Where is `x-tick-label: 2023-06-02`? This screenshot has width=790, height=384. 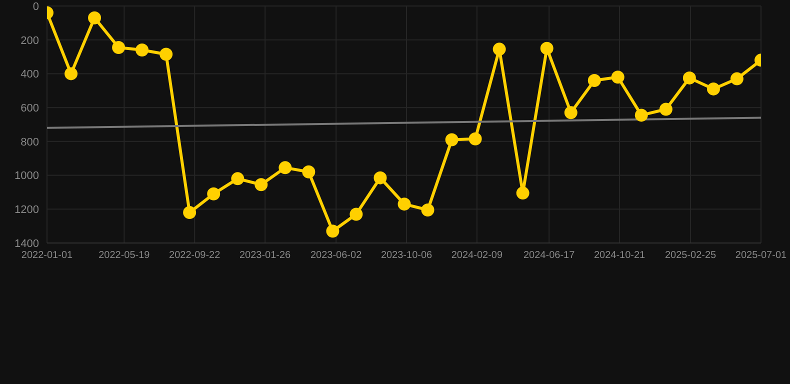
x-tick-label: 2023-06-02 is located at coordinates (336, 256).